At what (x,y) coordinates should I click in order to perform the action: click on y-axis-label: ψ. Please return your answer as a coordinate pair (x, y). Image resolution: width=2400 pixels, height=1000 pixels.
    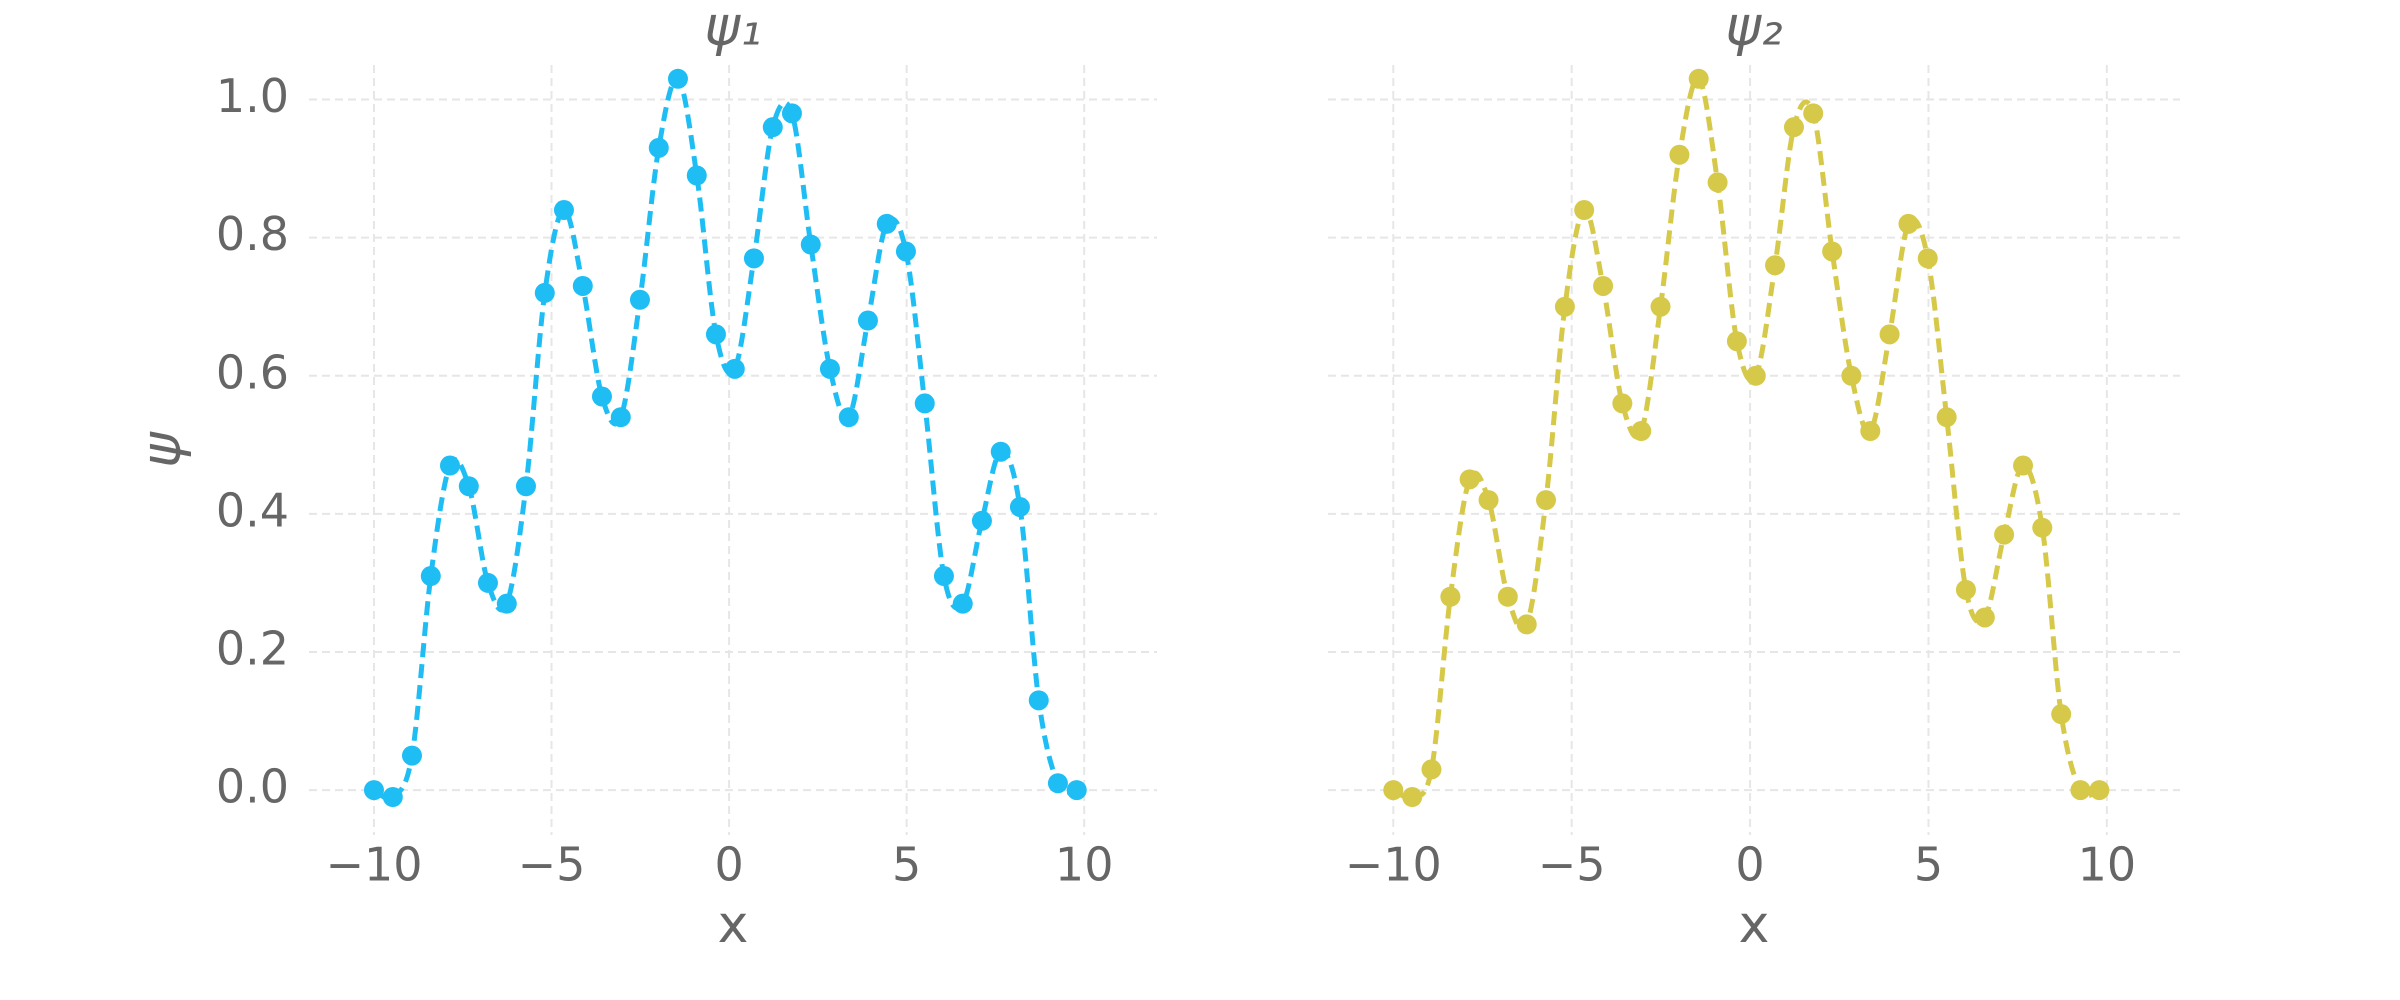
    Looking at the image, I should click on (161, 449).